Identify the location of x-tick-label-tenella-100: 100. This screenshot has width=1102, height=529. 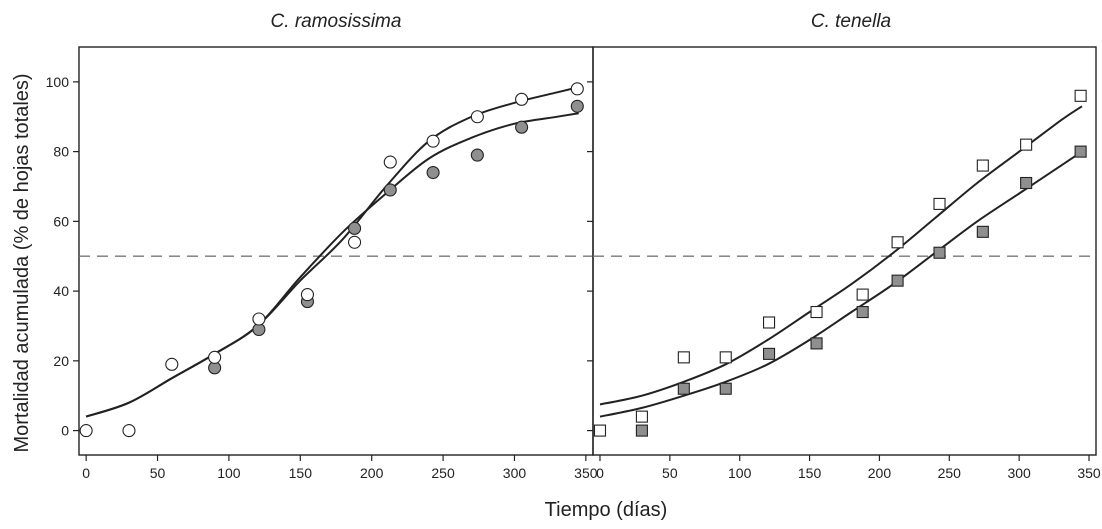
(740, 473).